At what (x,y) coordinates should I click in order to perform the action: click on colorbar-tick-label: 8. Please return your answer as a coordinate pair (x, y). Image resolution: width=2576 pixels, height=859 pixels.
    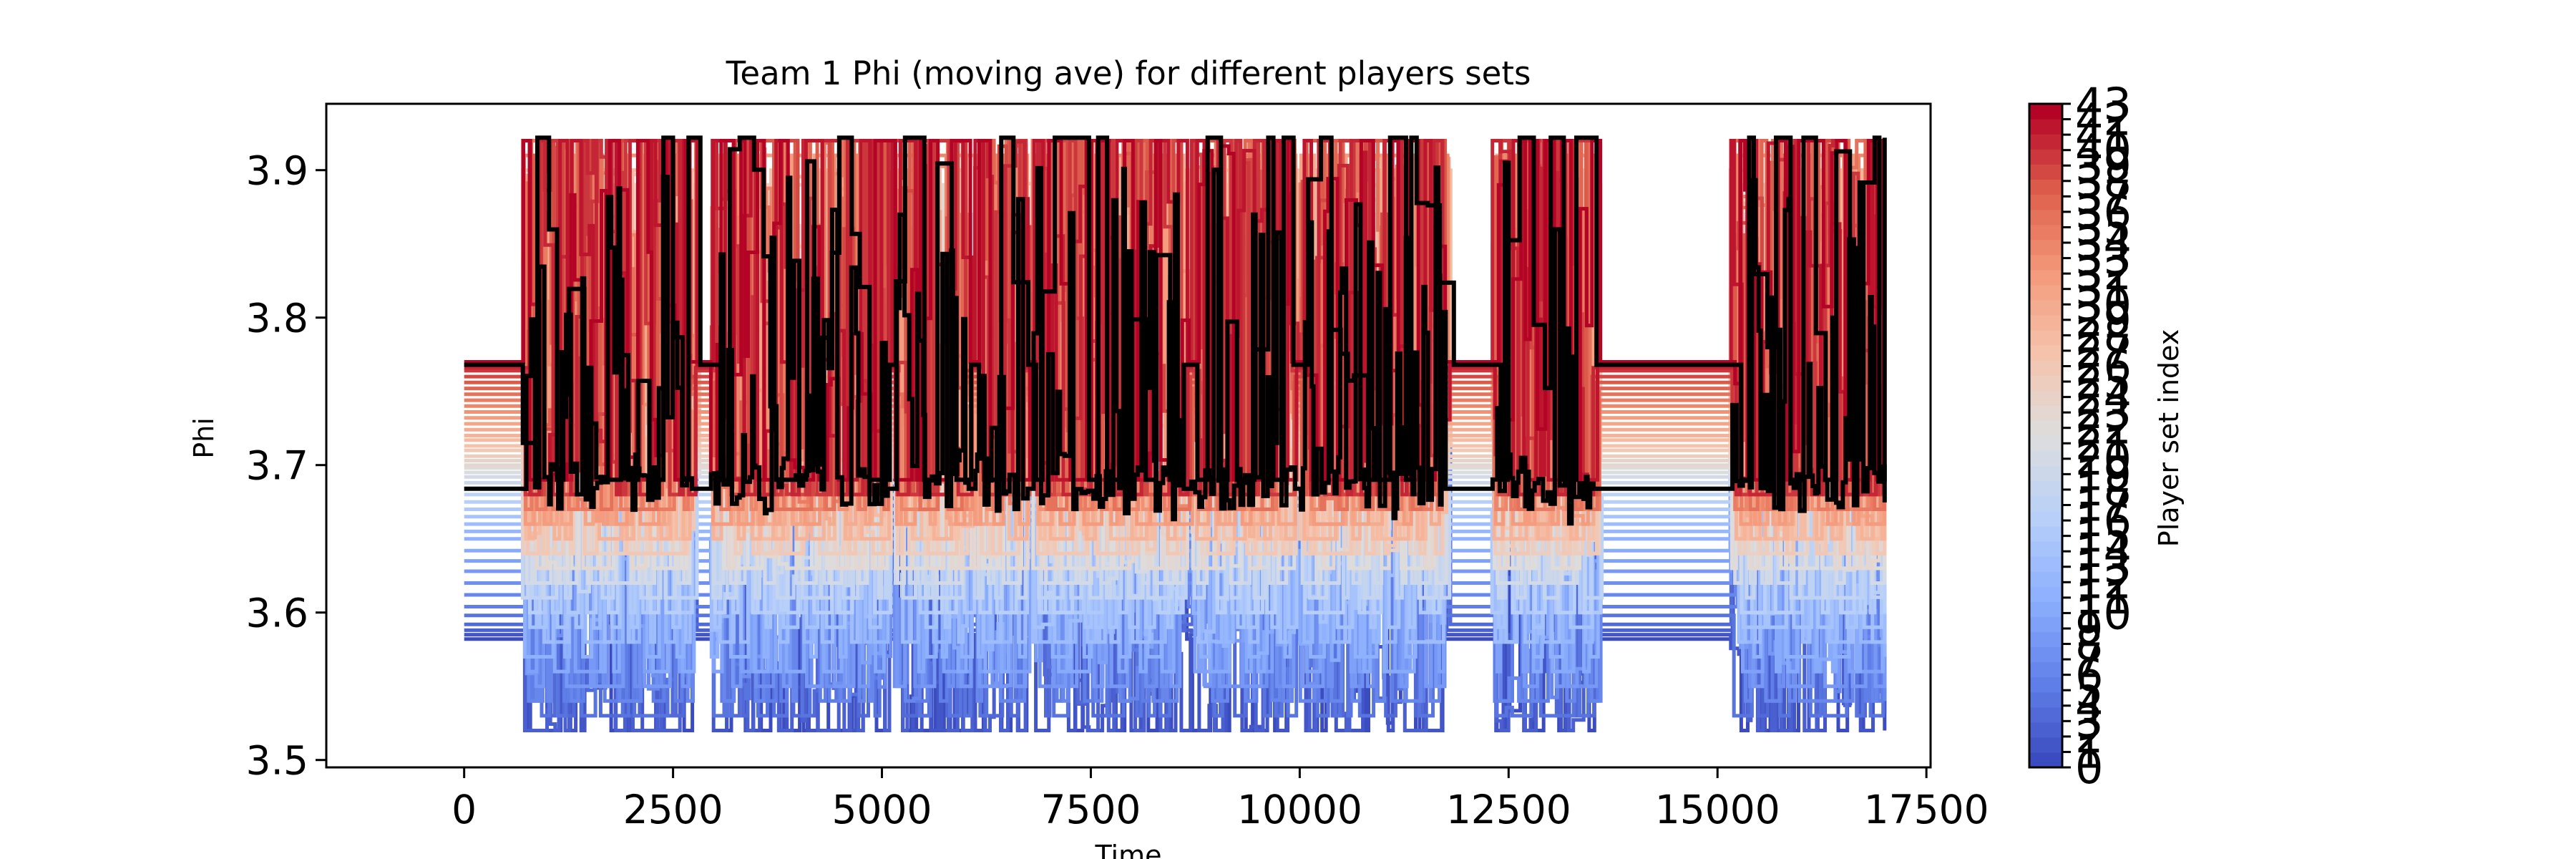
    Looking at the image, I should click on (2089, 644).